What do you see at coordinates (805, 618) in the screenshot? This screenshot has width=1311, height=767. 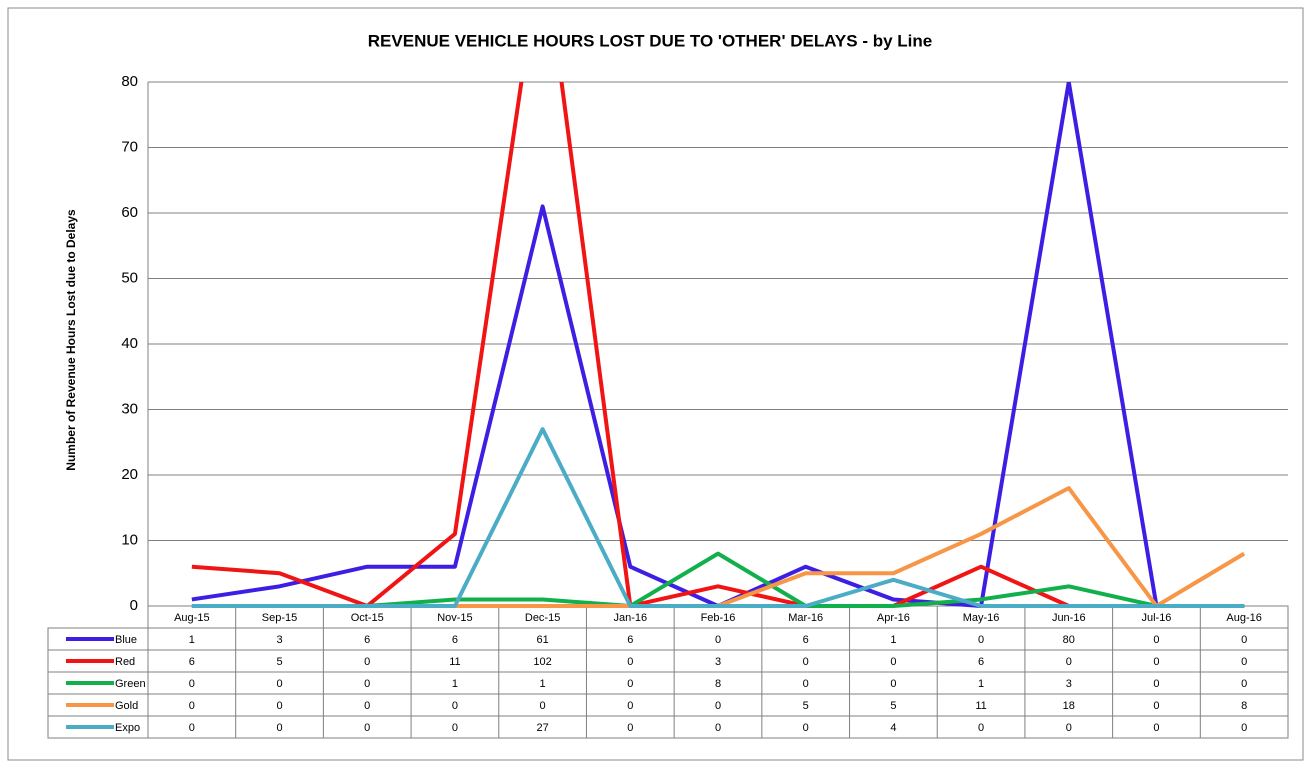 I see `x-tick-label: Mar-16` at bounding box center [805, 618].